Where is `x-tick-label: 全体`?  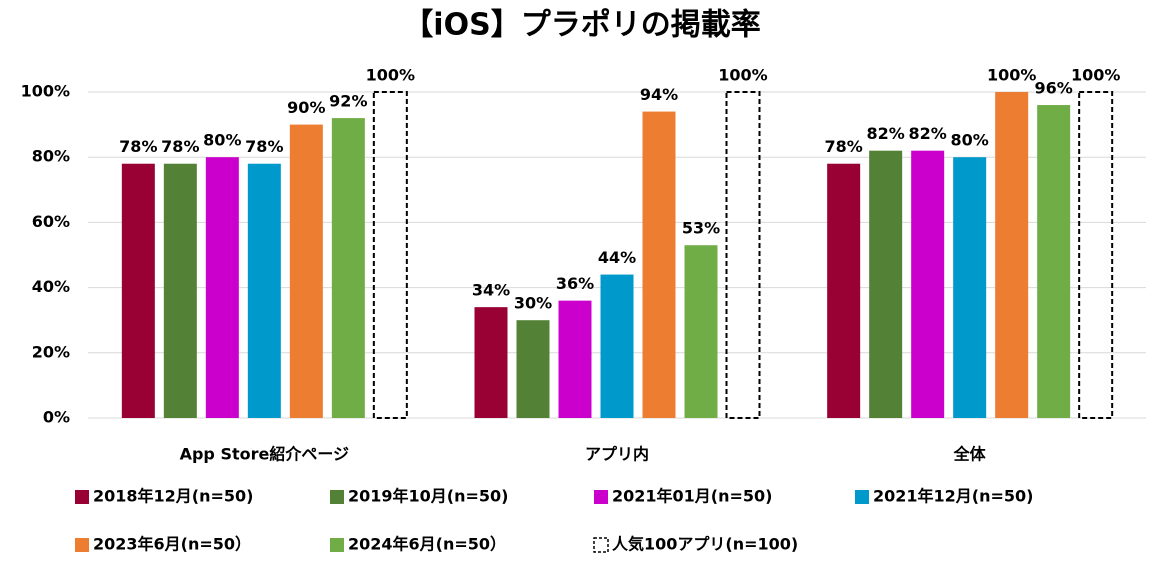 x-tick-label: 全体 is located at coordinates (970, 454).